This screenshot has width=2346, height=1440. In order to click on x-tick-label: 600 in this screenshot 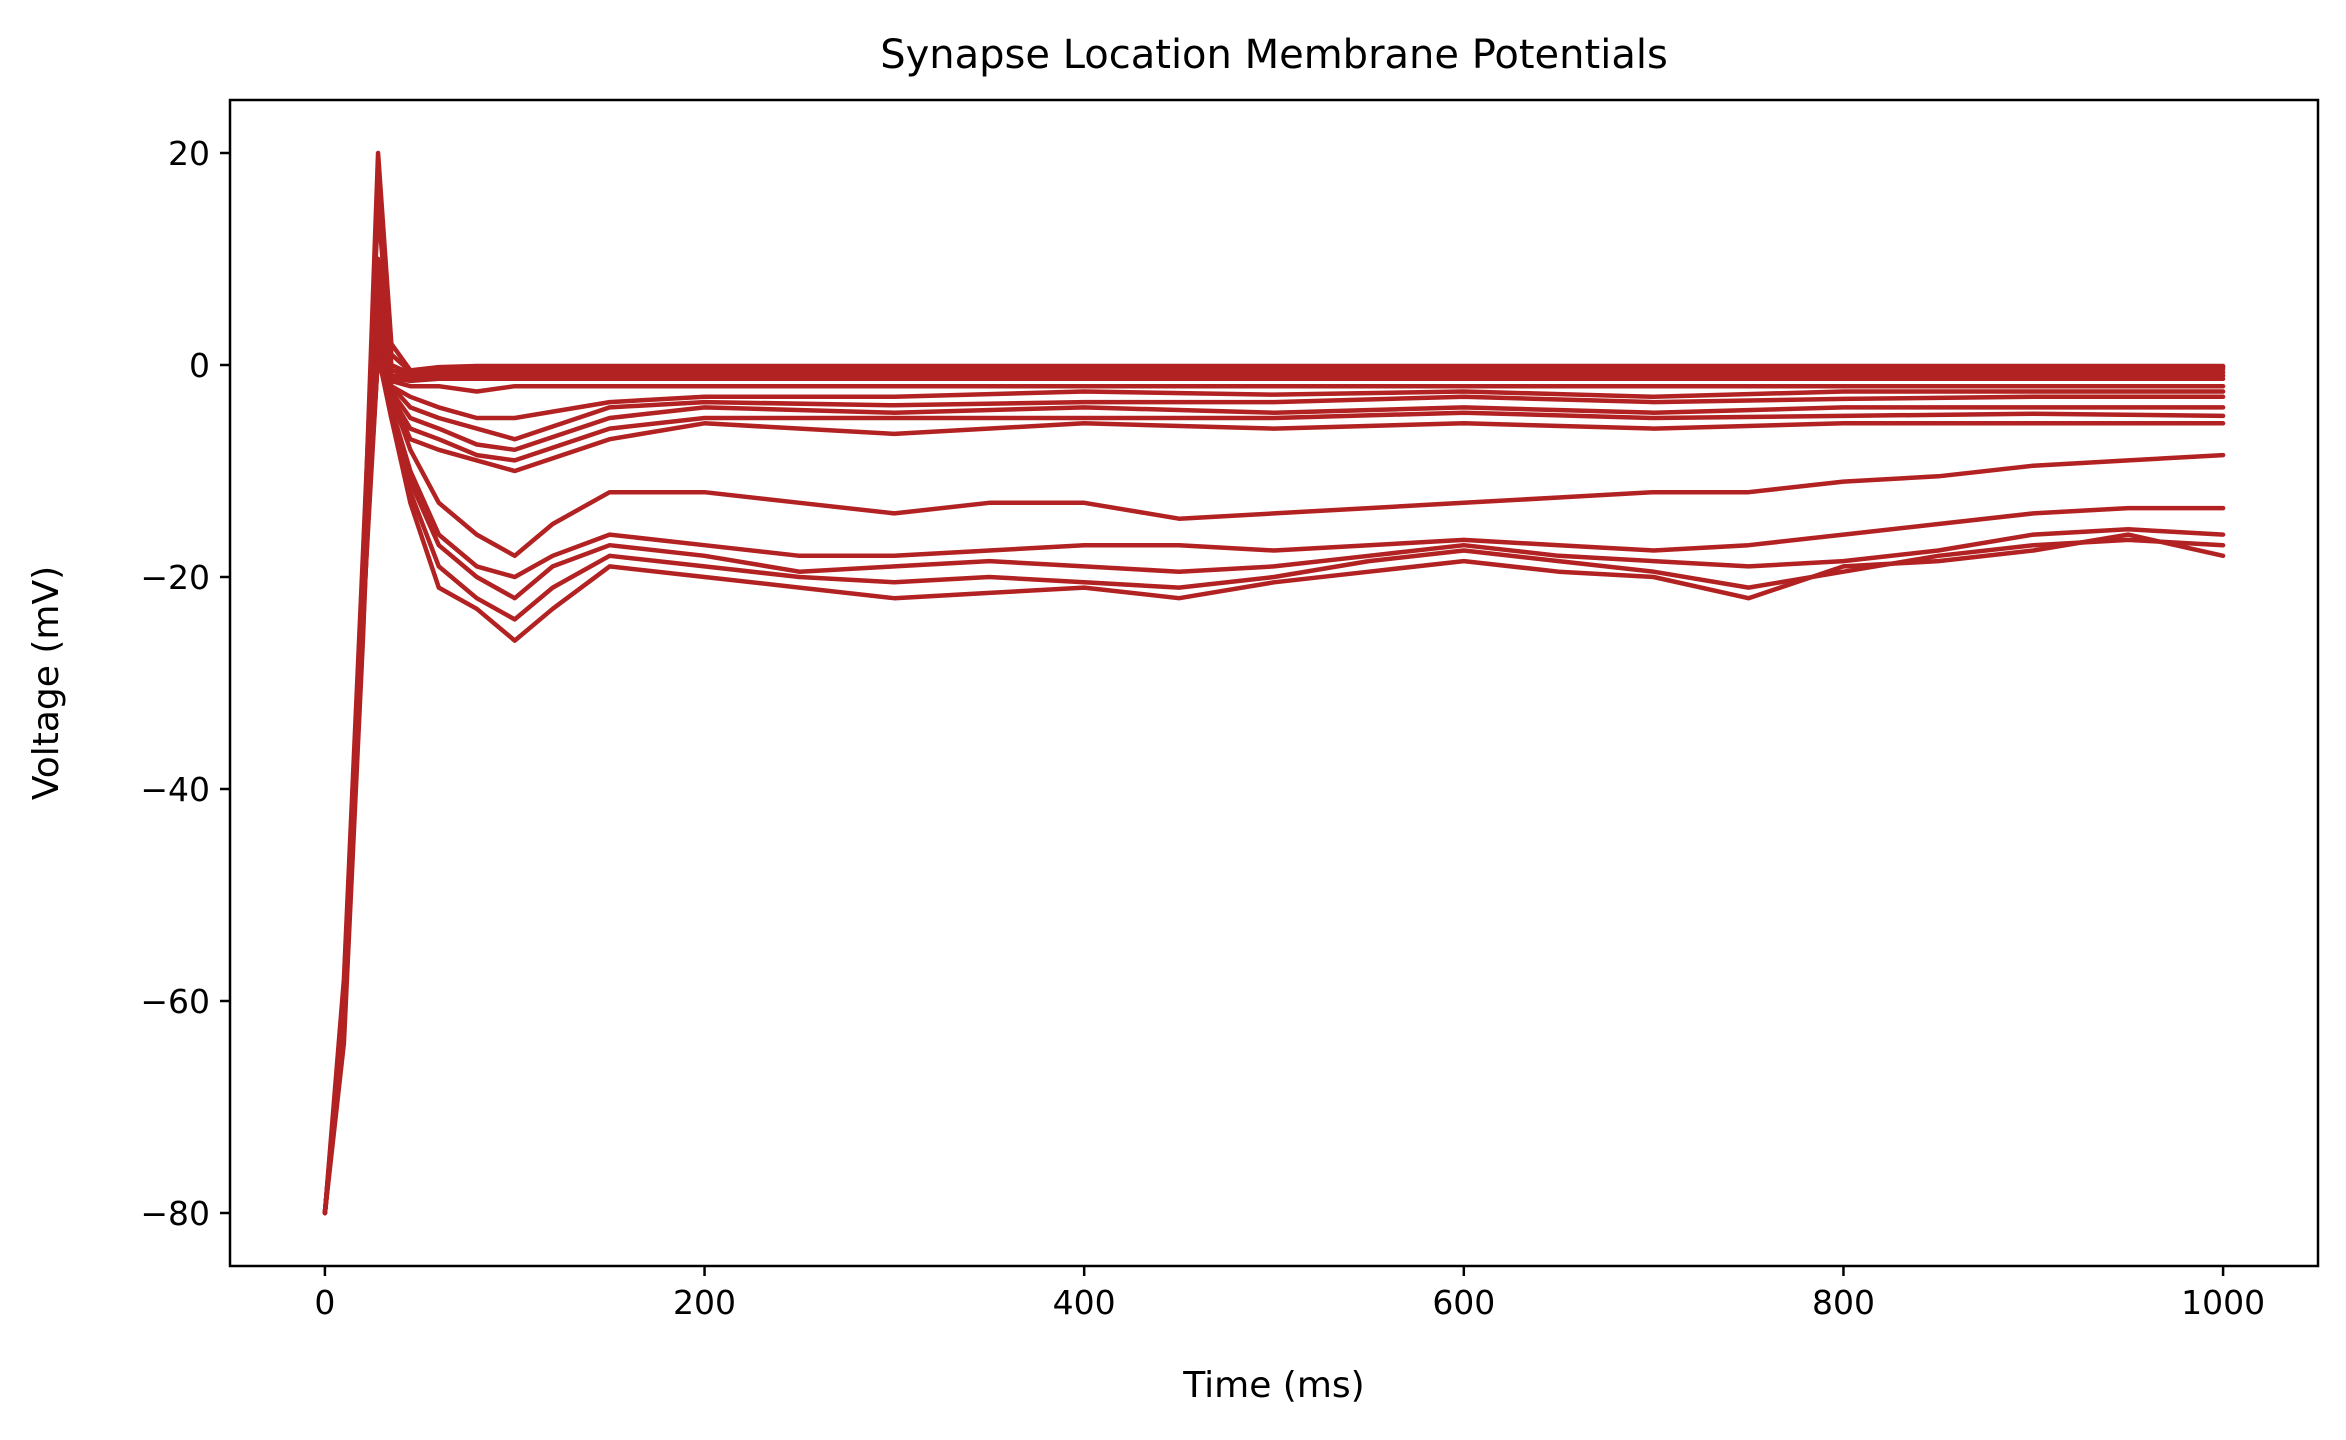, I will do `click(1463, 1302)`.